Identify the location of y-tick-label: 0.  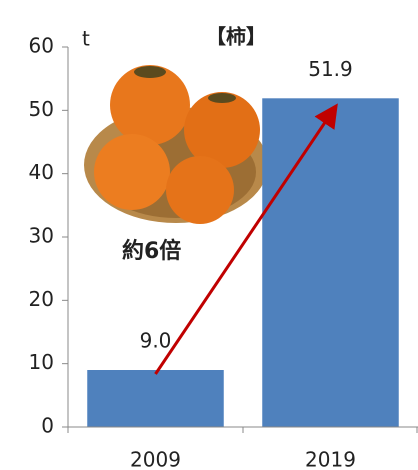
(47, 426).